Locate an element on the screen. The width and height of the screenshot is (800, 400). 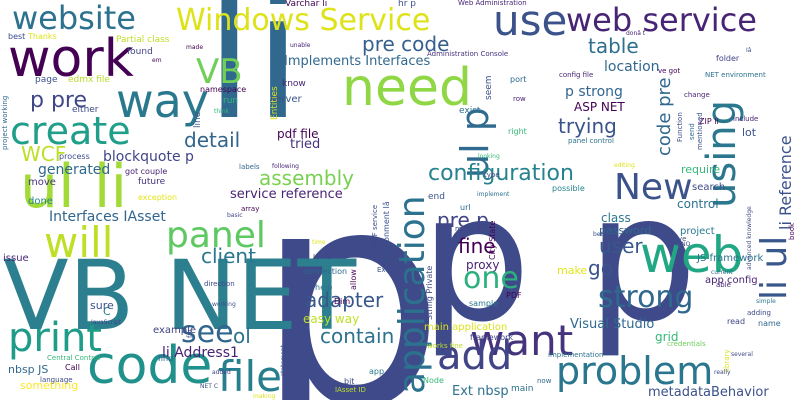
word: best is located at coordinates (17, 36).